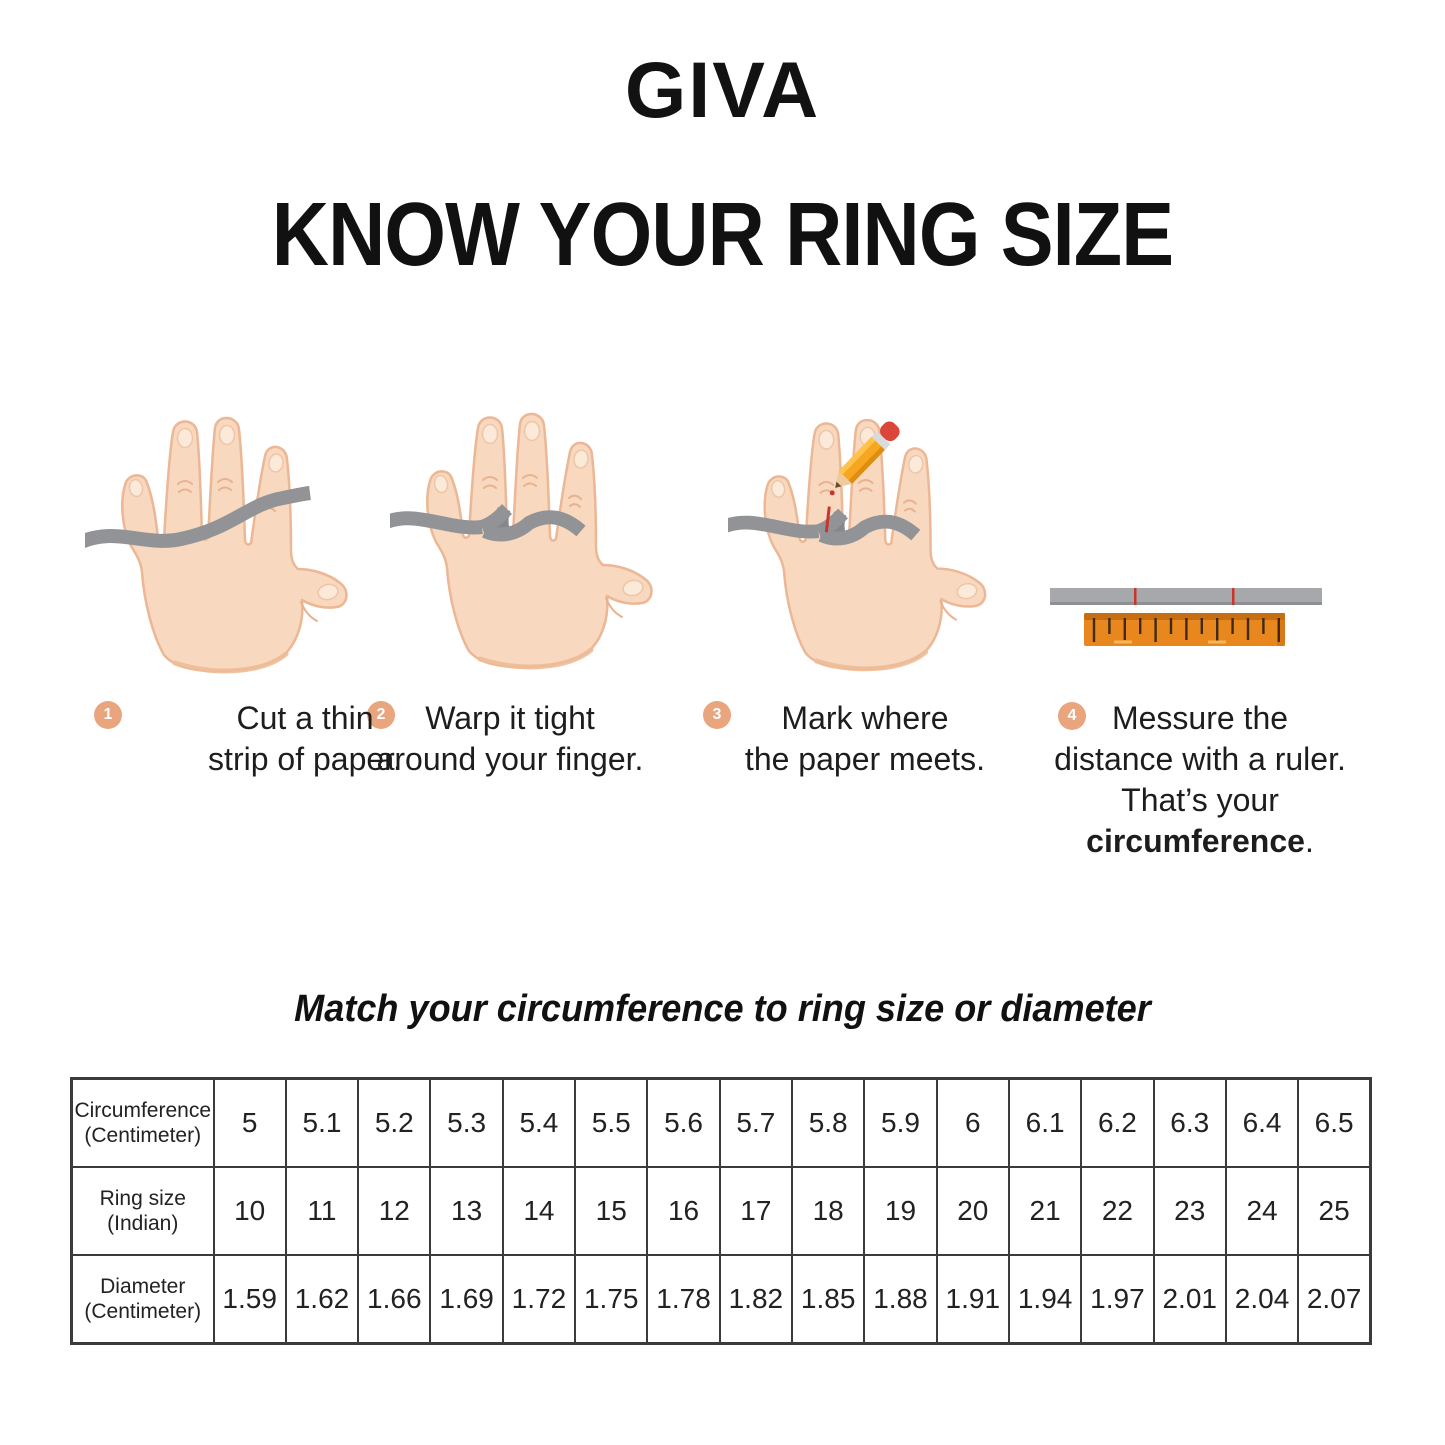 The image size is (1445, 1445). Describe the element at coordinates (539, 1211) in the screenshot. I see `table-cell: 14` at that location.